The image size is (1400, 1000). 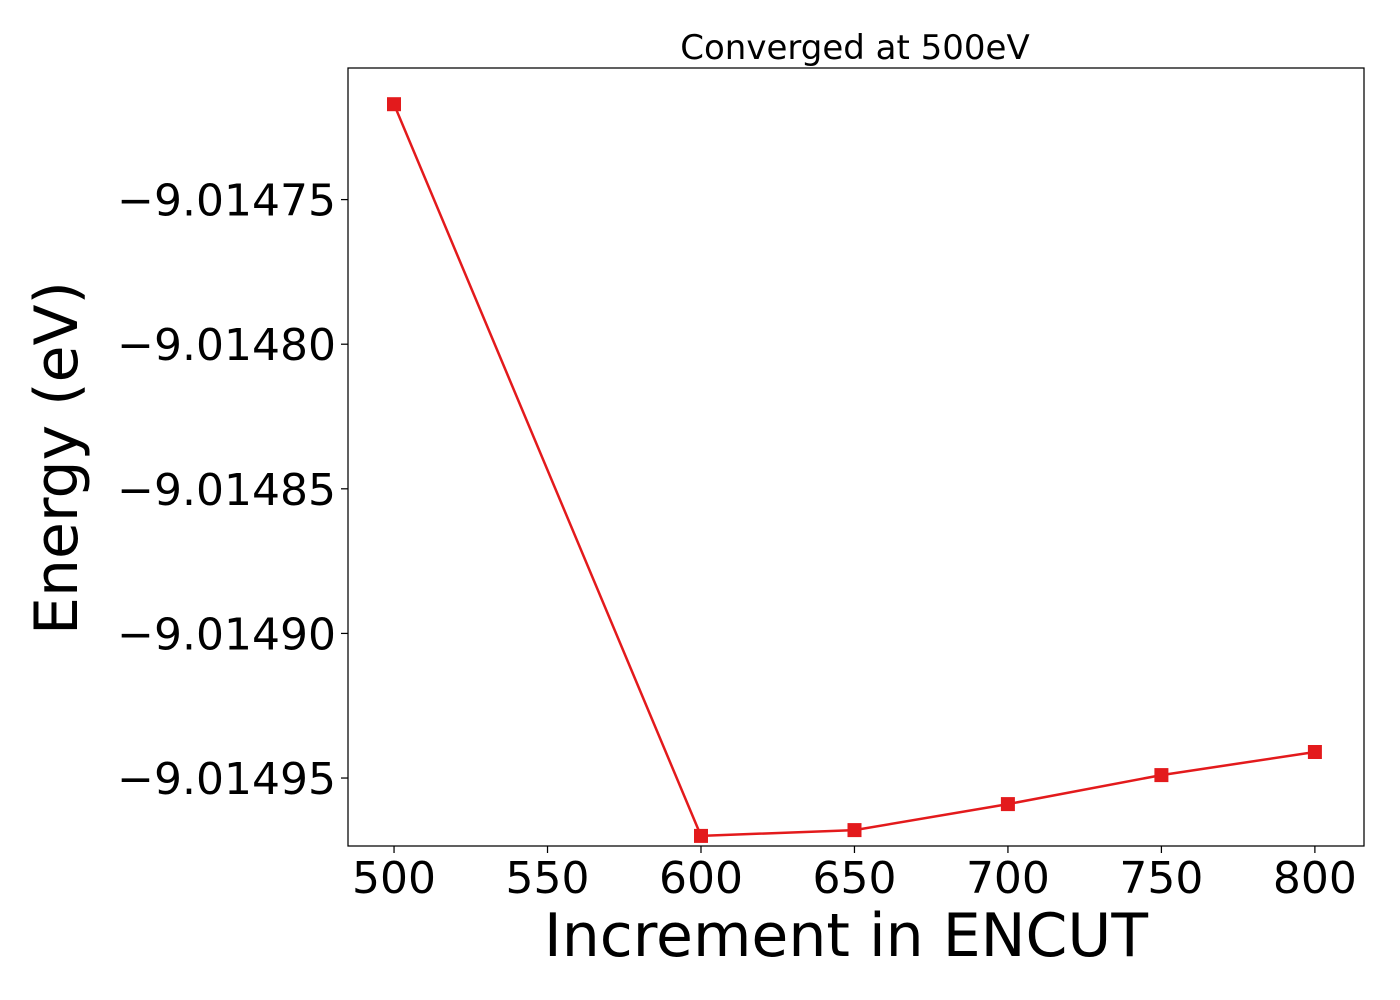 What do you see at coordinates (1315, 878) in the screenshot?
I see `x-tick-label: 800` at bounding box center [1315, 878].